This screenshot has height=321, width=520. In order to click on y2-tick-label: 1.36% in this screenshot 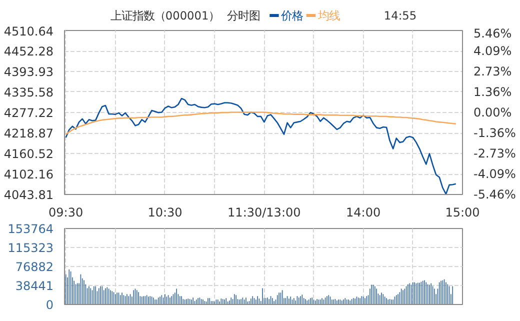, I will do `click(493, 92)`.